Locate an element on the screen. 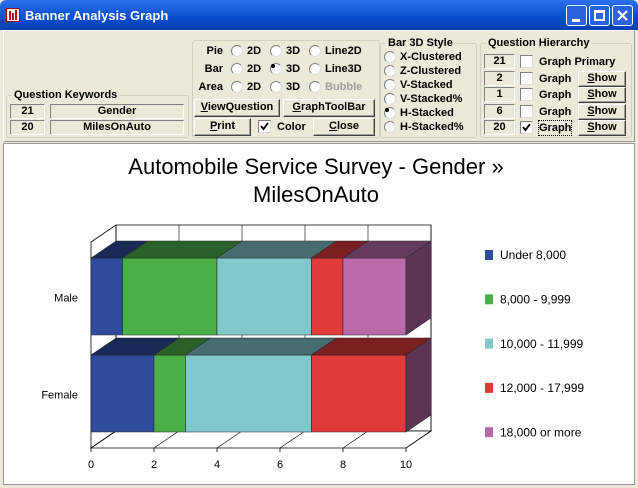 The width and height of the screenshot is (638, 488). chart-title: MilesOnAuto is located at coordinates (316, 194).